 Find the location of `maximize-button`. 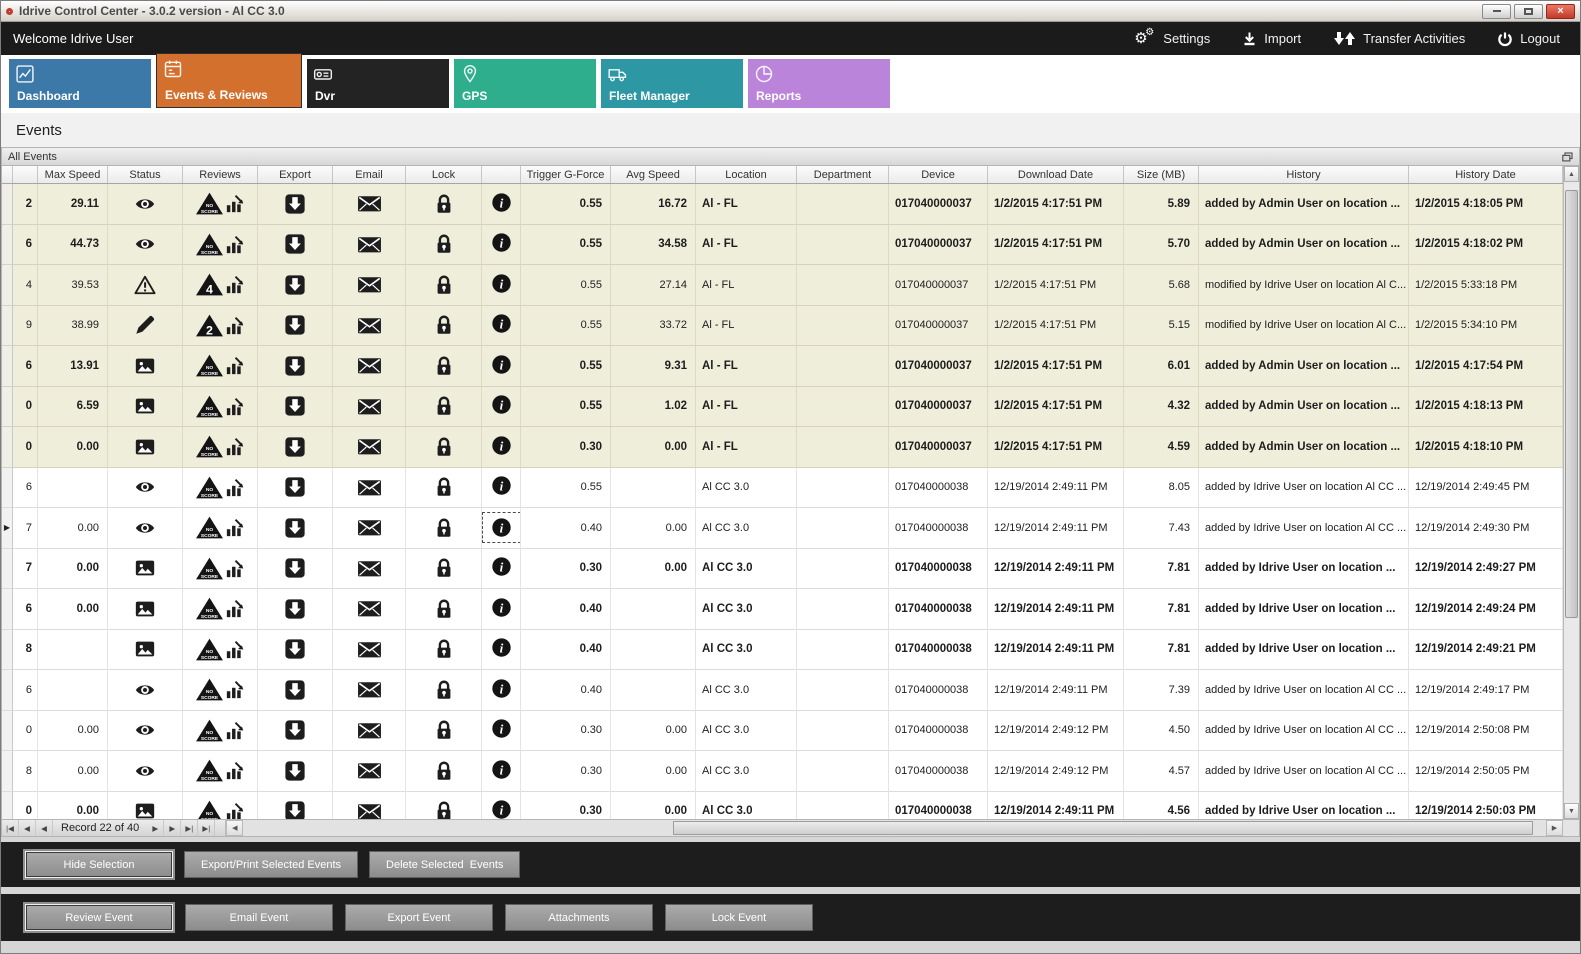

maximize-button is located at coordinates (1528, 11).